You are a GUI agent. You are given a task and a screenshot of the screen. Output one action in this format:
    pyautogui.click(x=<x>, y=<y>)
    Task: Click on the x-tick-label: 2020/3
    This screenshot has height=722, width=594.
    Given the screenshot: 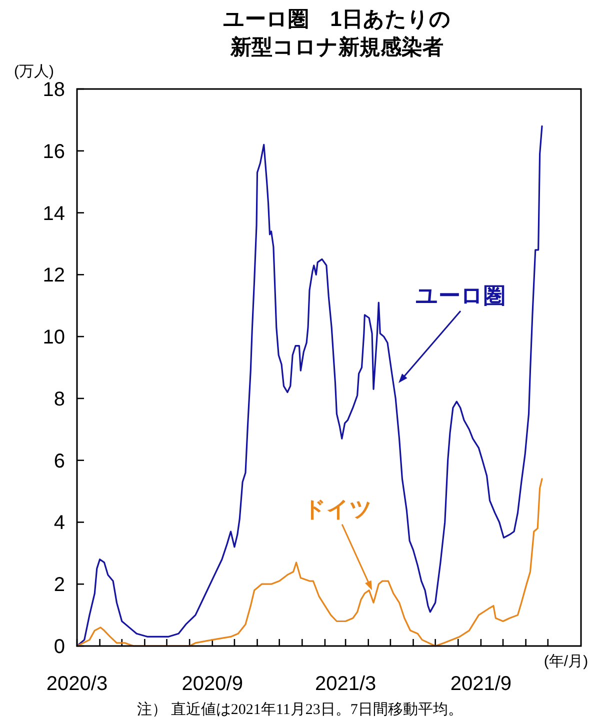 What is the action you would take?
    pyautogui.click(x=77, y=684)
    